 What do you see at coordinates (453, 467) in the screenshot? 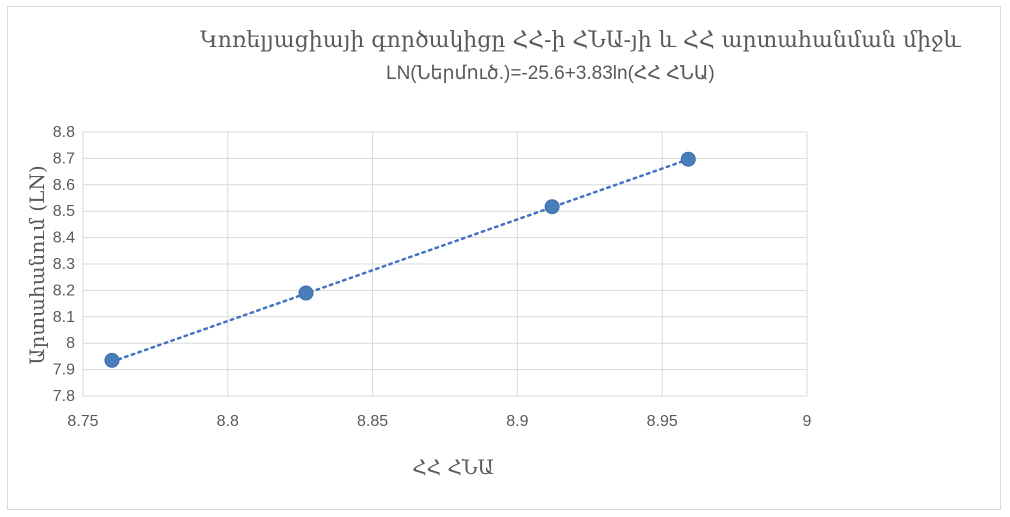
I see `x-axis-title: ՀՀ ՀՆԱ` at bounding box center [453, 467].